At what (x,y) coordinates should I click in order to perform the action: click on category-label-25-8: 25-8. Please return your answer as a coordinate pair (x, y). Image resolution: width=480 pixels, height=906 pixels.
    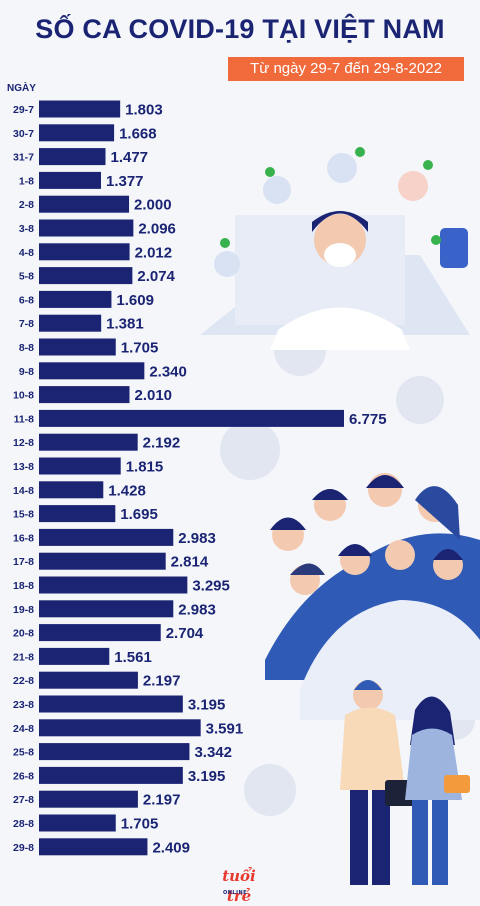
    Looking at the image, I should click on (23, 753).